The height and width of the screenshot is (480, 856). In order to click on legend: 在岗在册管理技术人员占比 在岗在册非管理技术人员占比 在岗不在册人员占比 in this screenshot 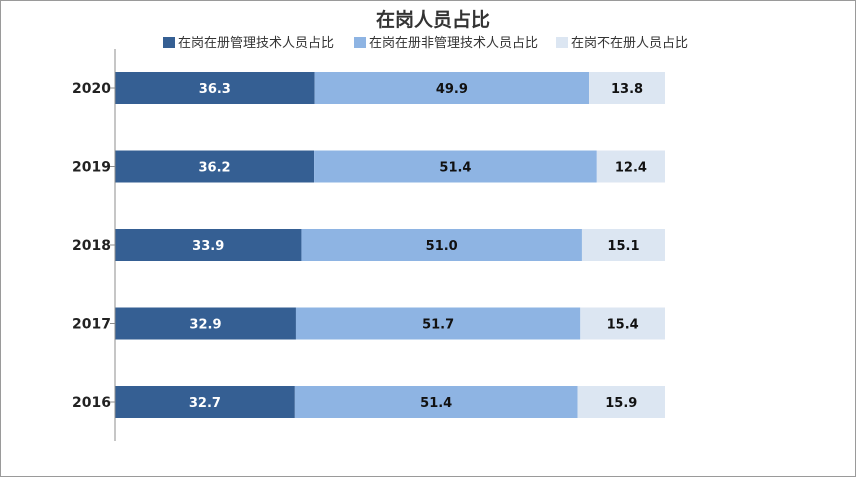, I will do `click(425, 43)`.